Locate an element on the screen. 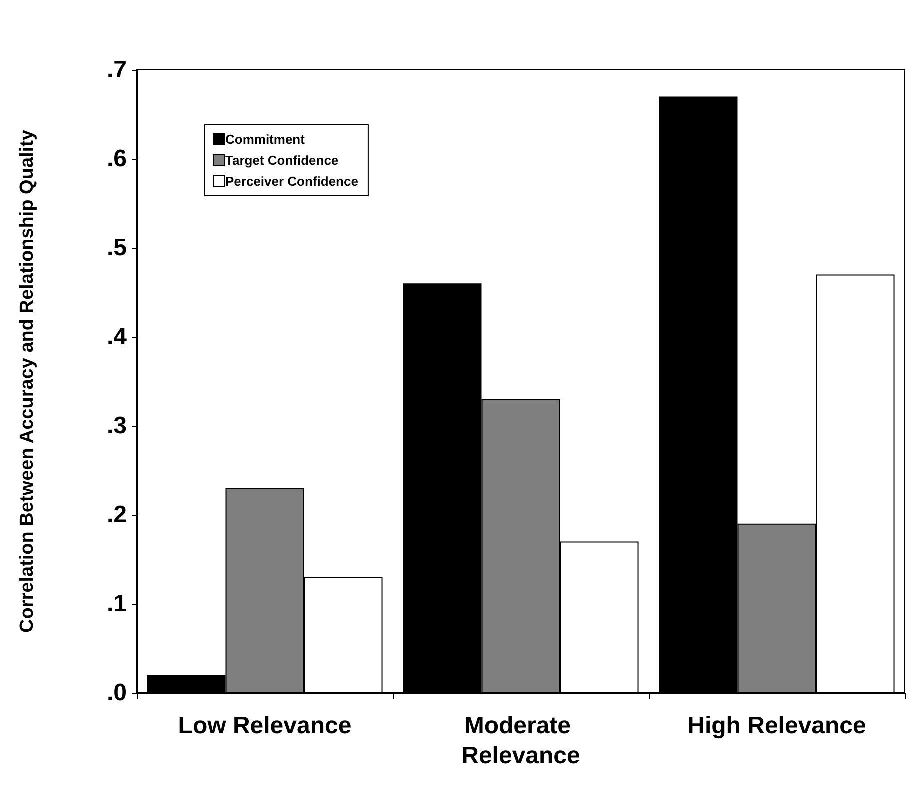 This screenshot has height=802, width=909. legend-label: Target Confidence is located at coordinates (282, 160).